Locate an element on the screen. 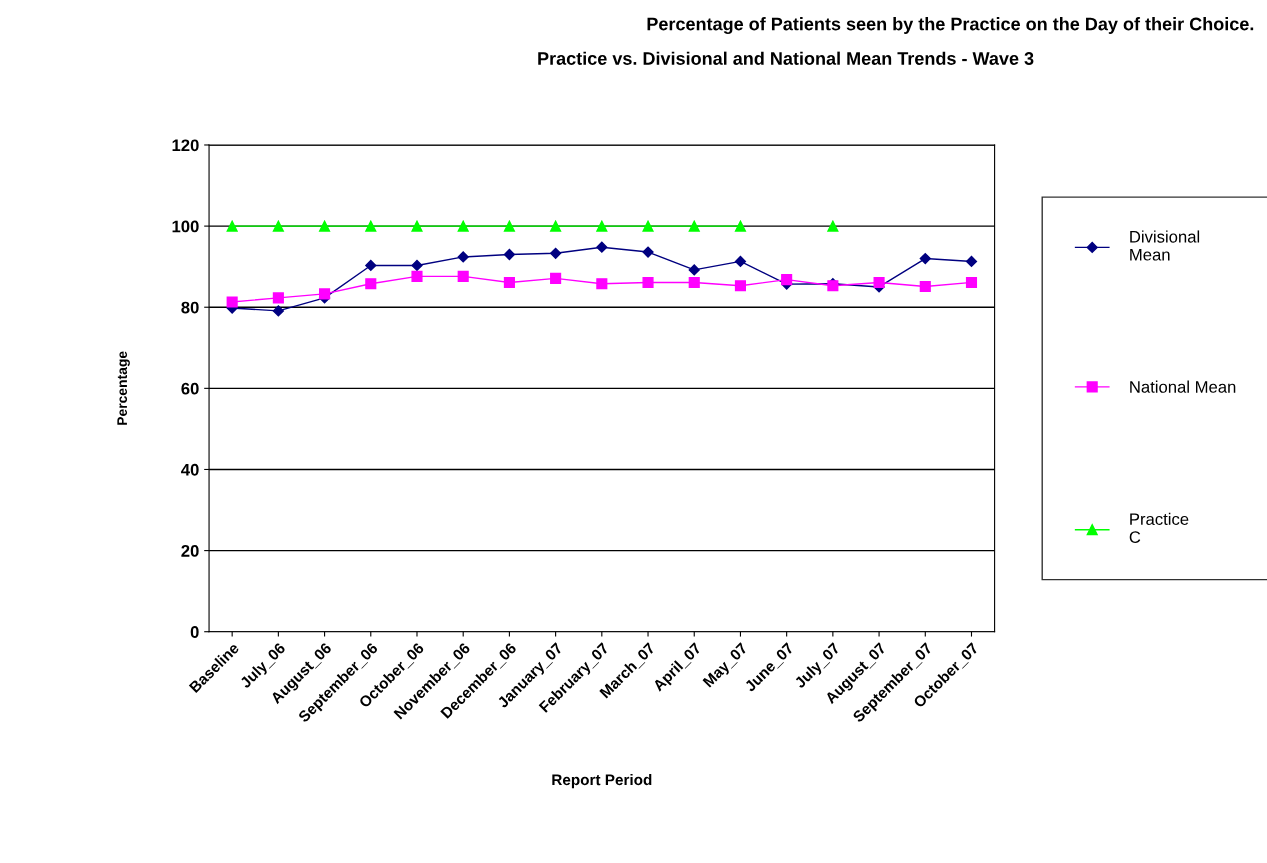  chart-subtitle: Practice vs. Divisional and National Mean Trends - Wave 3 is located at coordinates (786, 58).